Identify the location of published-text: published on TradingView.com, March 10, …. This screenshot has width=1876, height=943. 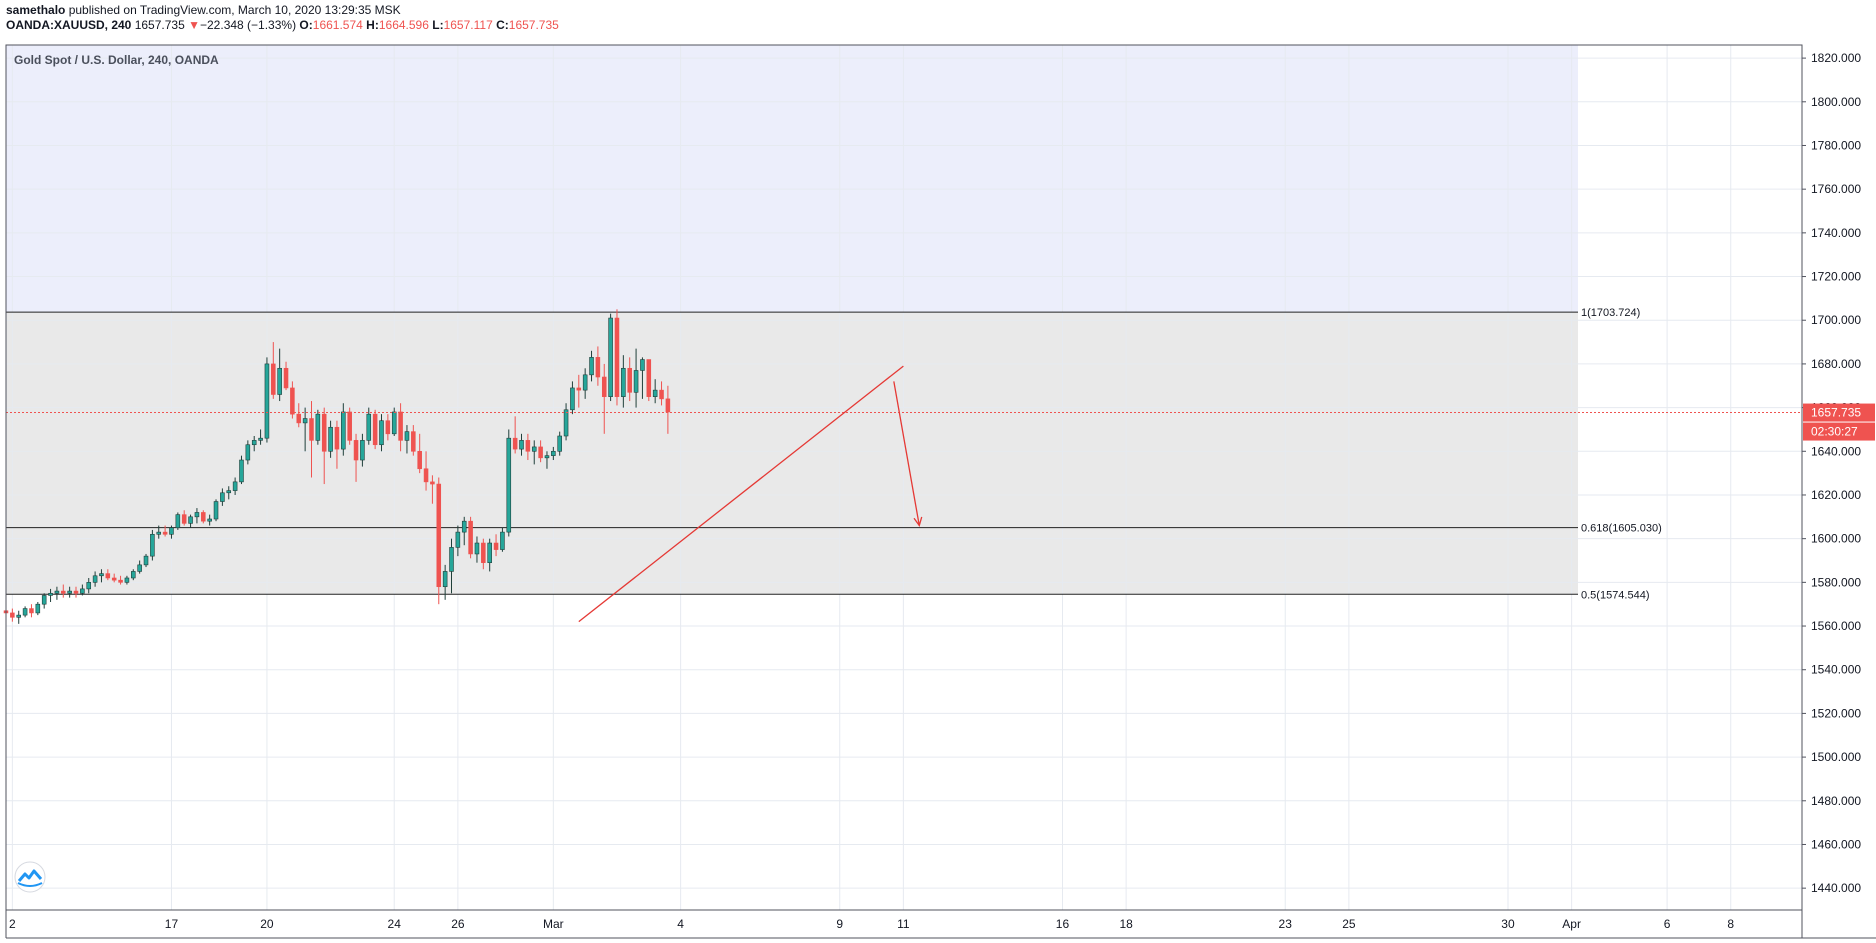
(234, 10).